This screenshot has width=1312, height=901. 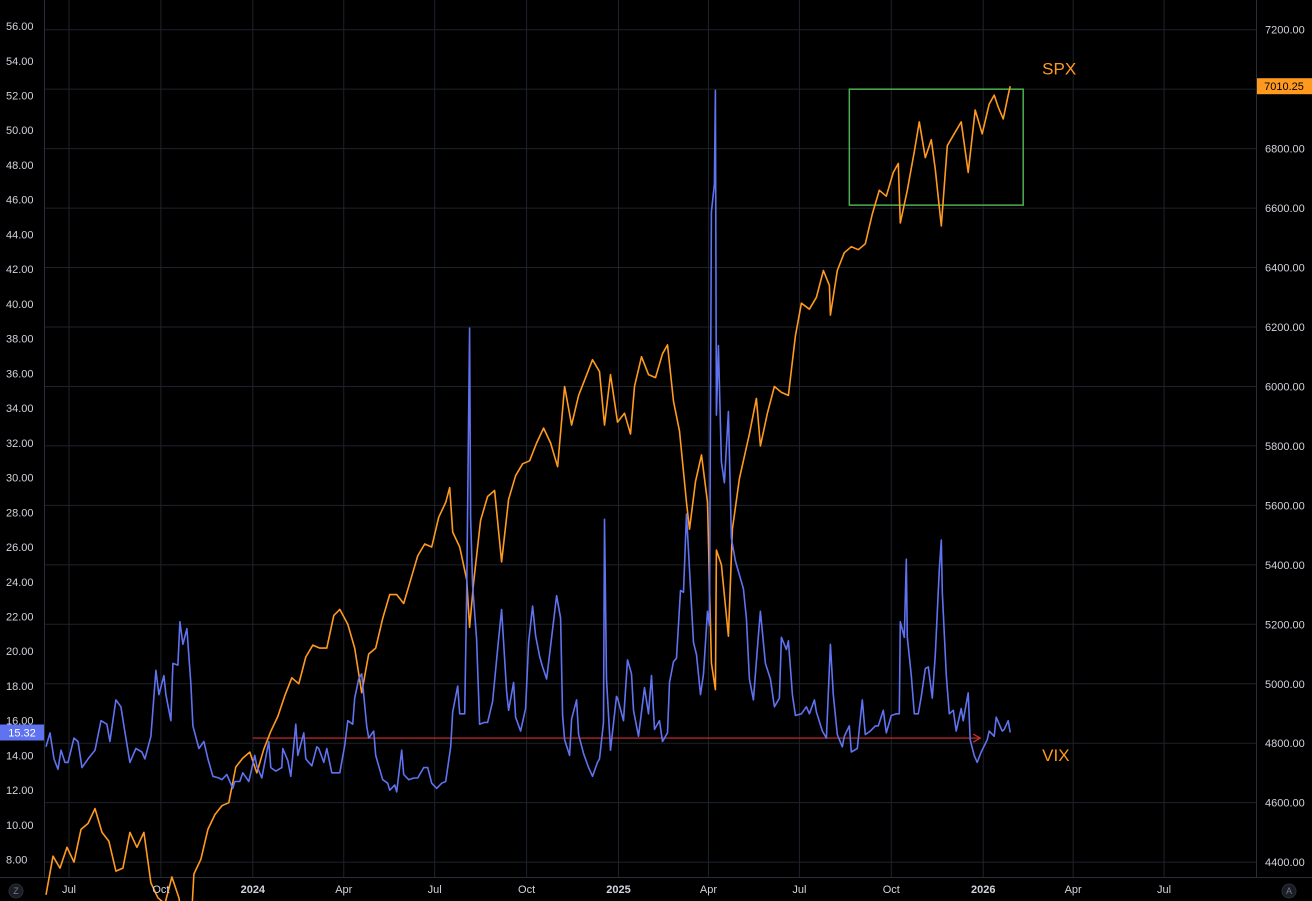 What do you see at coordinates (20, 270) in the screenshot?
I see `left-axis-tick-label: 42.00` at bounding box center [20, 270].